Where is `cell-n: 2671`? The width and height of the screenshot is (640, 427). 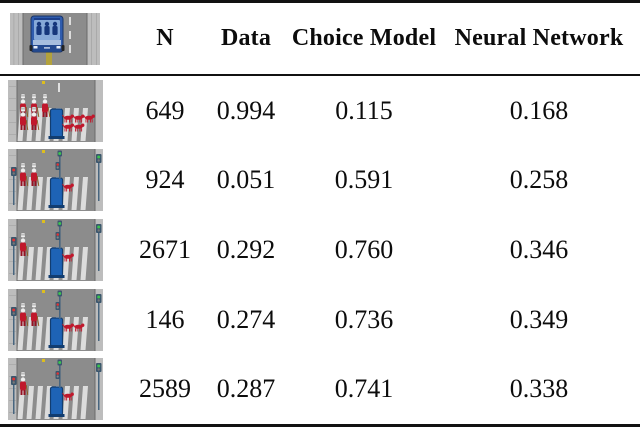
cell-n: 2671 is located at coordinates (165, 249).